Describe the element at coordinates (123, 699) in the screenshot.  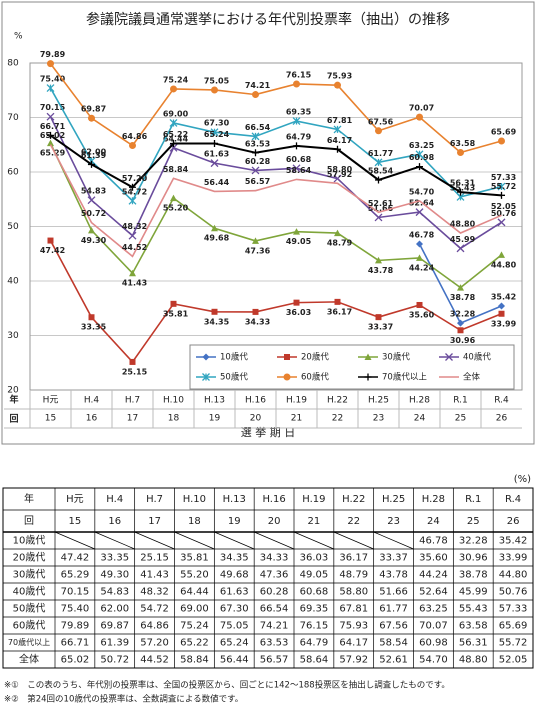
I see `footnote: ※② 第24回の10歳代の投票率は、全数調査による数値です。` at that location.